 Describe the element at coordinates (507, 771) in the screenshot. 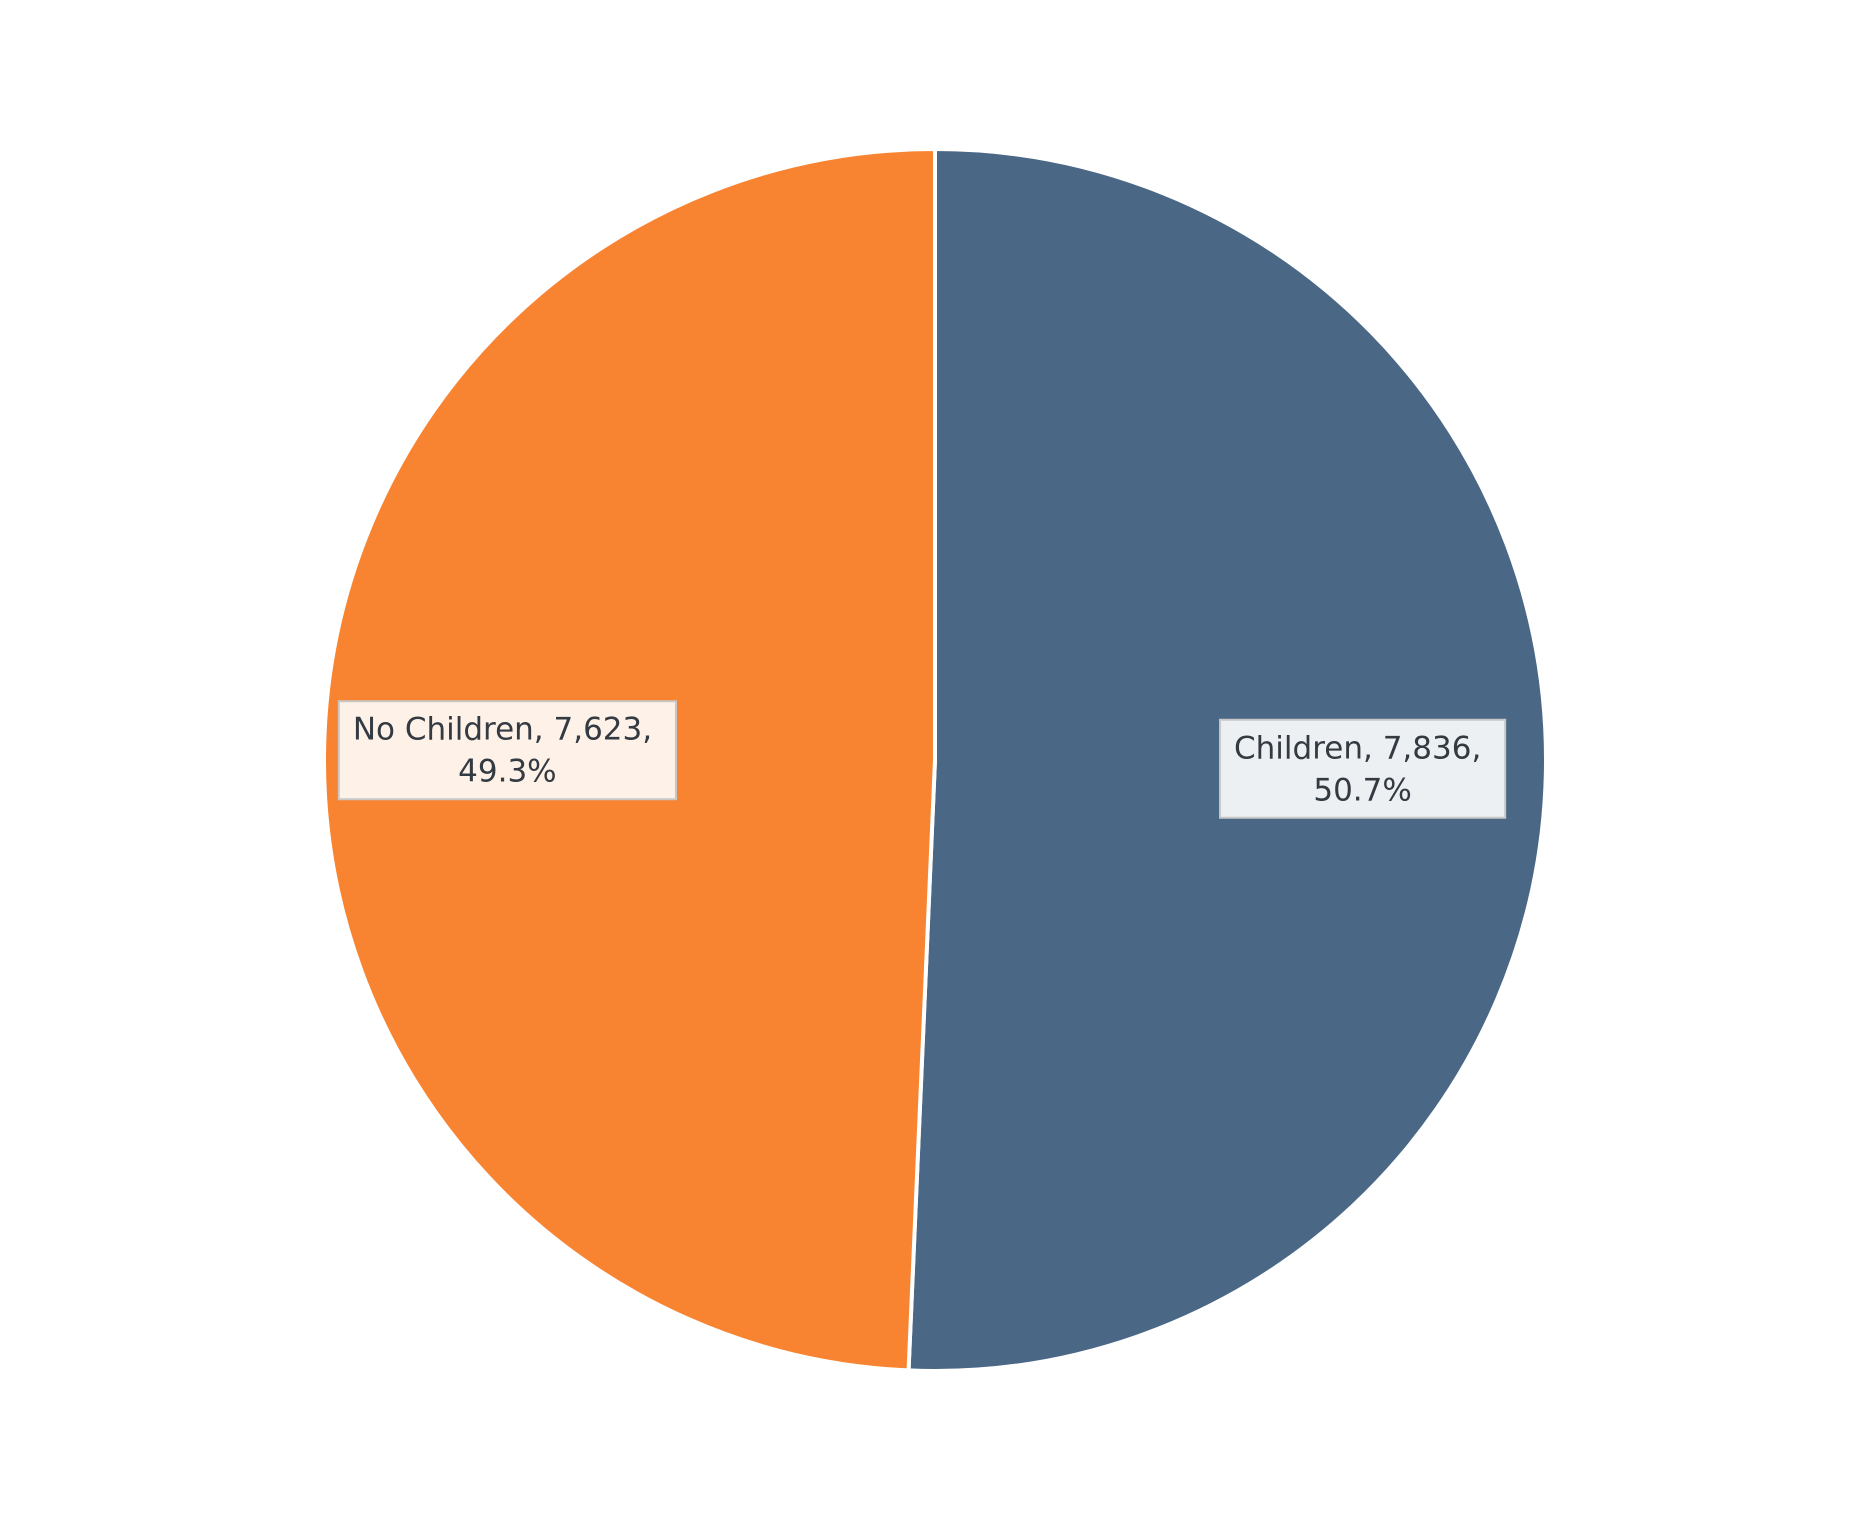

I see `data-label-line: 49.3%` at that location.